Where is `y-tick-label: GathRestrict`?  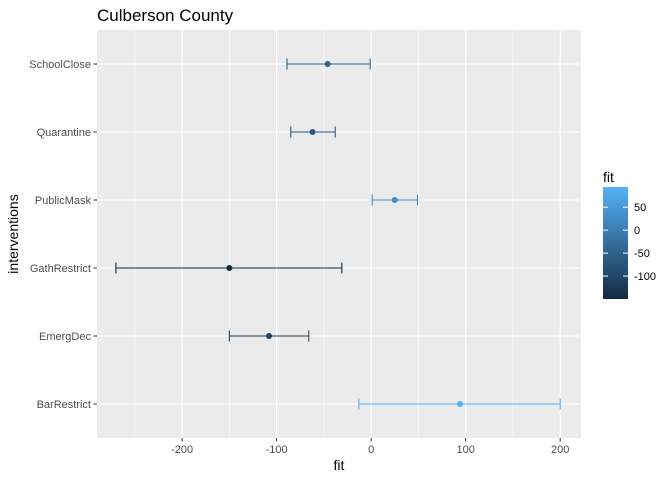 y-tick-label: GathRestrict is located at coordinates (60, 269).